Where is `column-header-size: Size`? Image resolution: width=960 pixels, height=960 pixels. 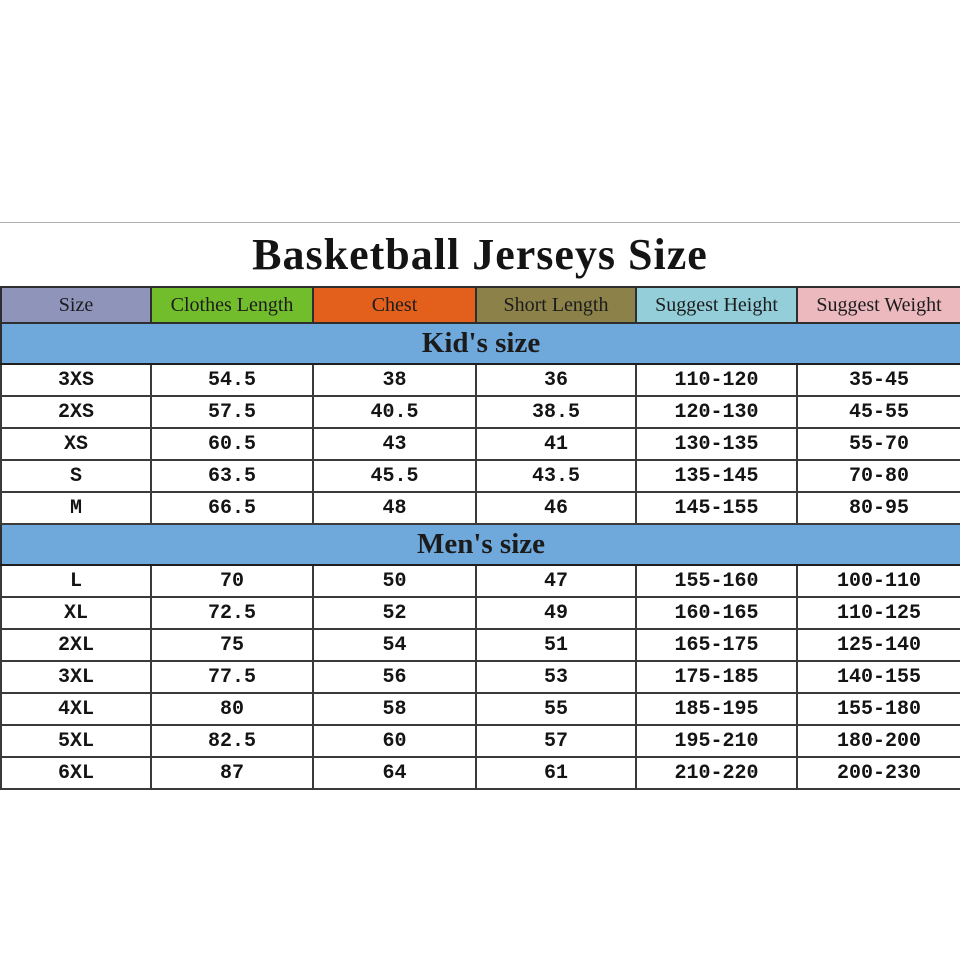
column-header-size: Size is located at coordinates (76, 305).